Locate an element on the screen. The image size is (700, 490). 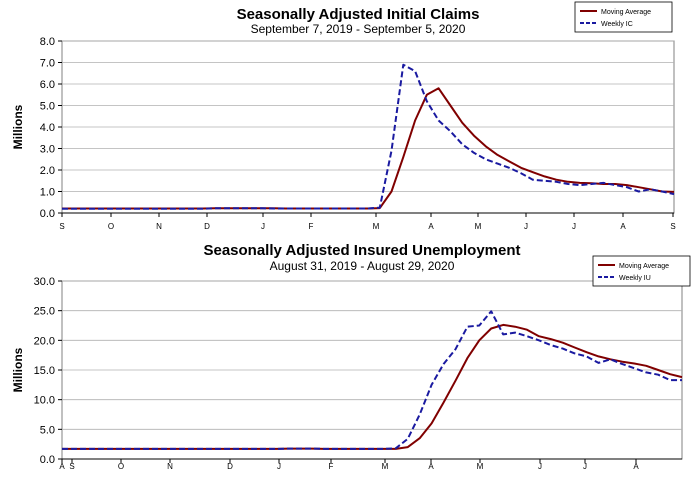
y-tick-label: 25.0 is located at coordinates (44, 312).